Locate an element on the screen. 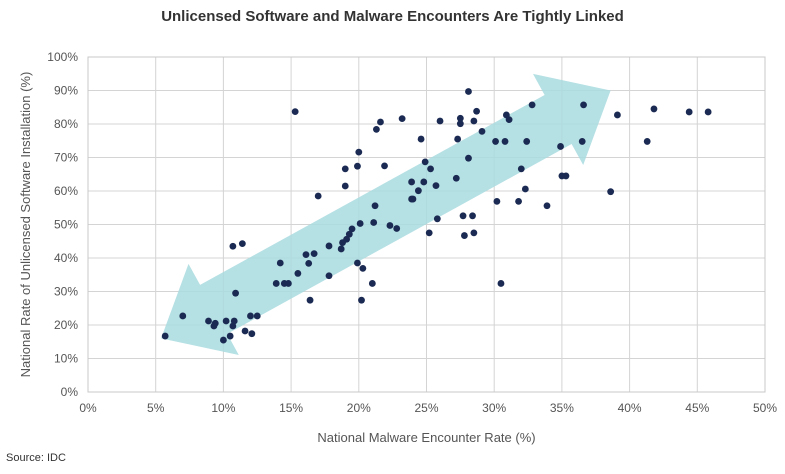  y-tick-label: 70% is located at coordinates (66, 158).